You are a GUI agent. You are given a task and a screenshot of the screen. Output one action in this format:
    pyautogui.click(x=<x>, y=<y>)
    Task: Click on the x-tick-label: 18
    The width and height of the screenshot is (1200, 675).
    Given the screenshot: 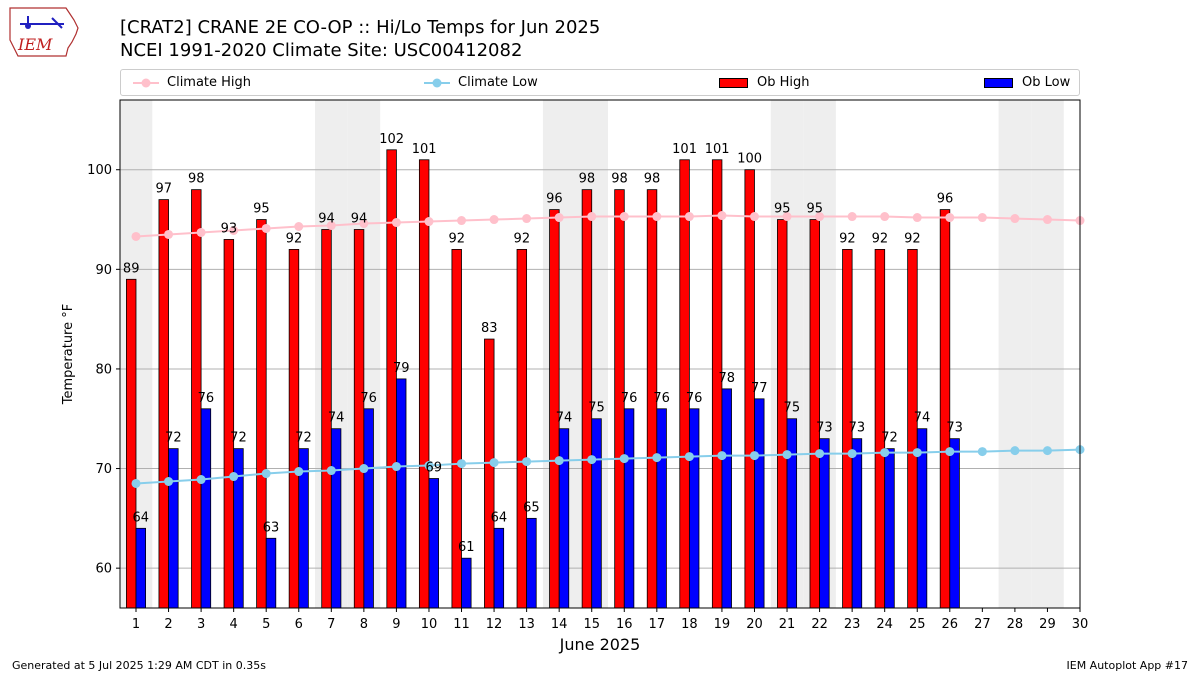 What is the action you would take?
    pyautogui.click(x=689, y=624)
    